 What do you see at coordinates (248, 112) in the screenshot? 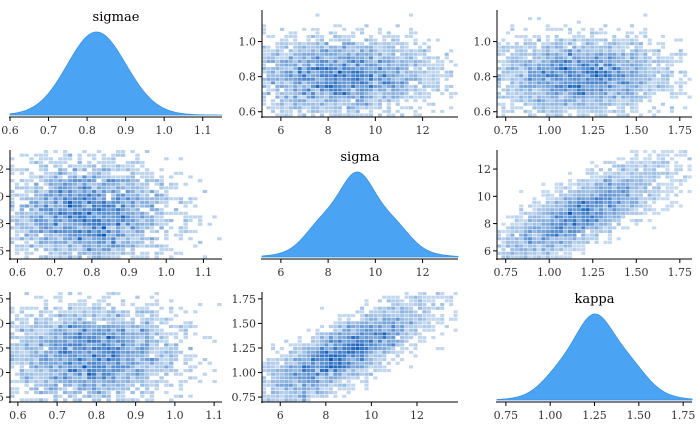
I see `y-tick-label: 0.6` at bounding box center [248, 112].